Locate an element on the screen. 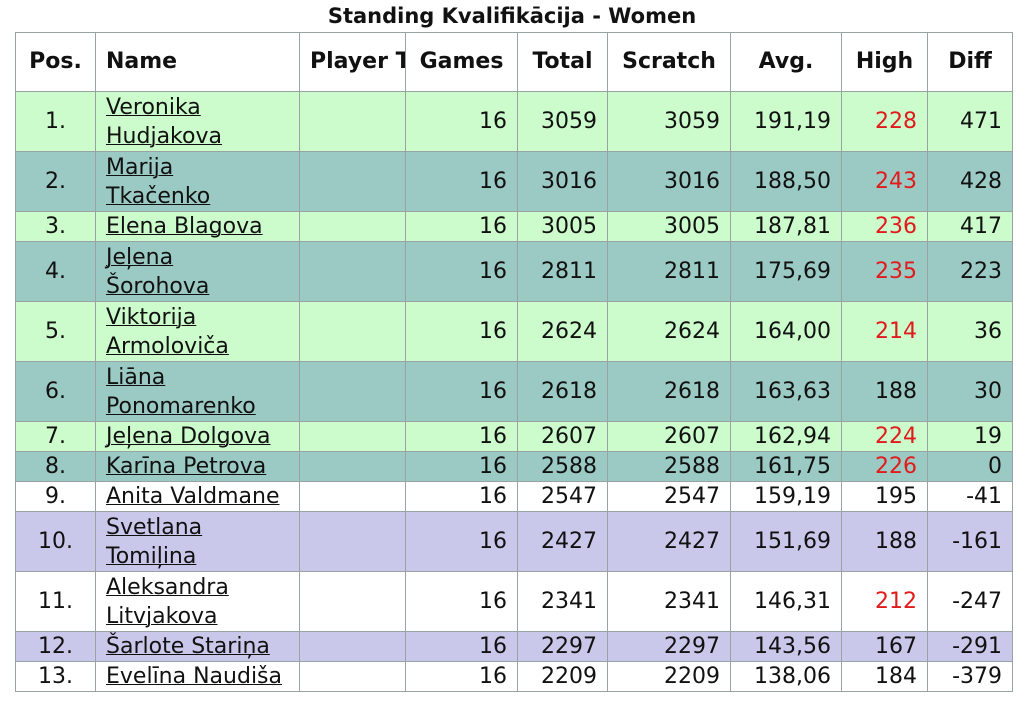 The width and height of the screenshot is (1024, 714). total-cell: 2427 is located at coordinates (562, 541).